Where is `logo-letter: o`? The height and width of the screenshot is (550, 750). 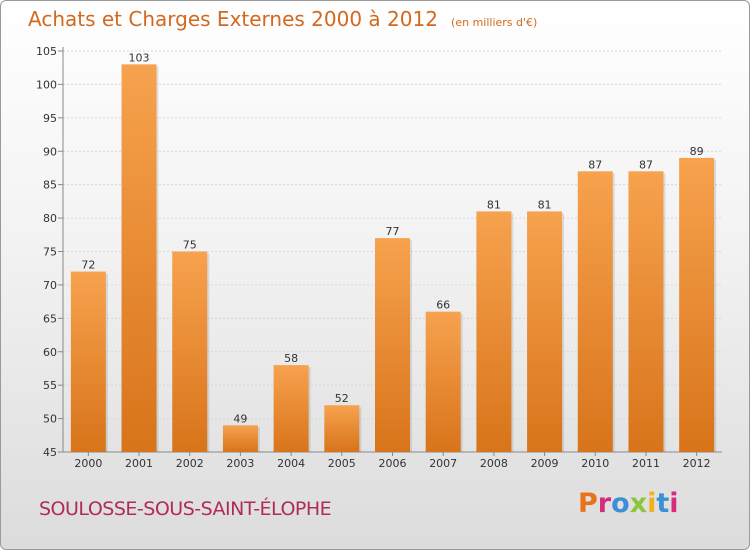
logo-letter: o is located at coordinates (620, 503).